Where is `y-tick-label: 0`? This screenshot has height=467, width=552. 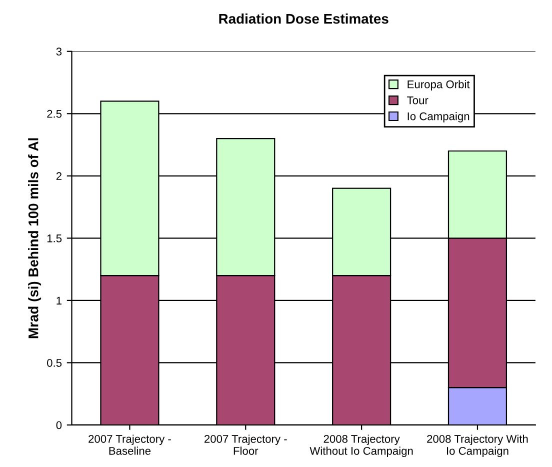 y-tick-label: 0 is located at coordinates (59, 425).